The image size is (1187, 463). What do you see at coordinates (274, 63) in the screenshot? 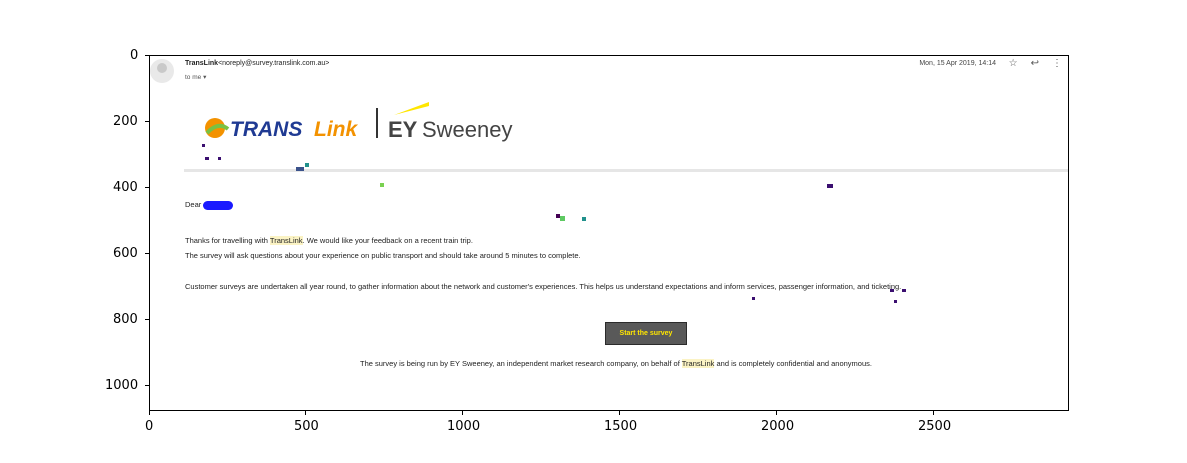
I see `sender-email: <noreply@survey.translink.com.au>` at bounding box center [274, 63].